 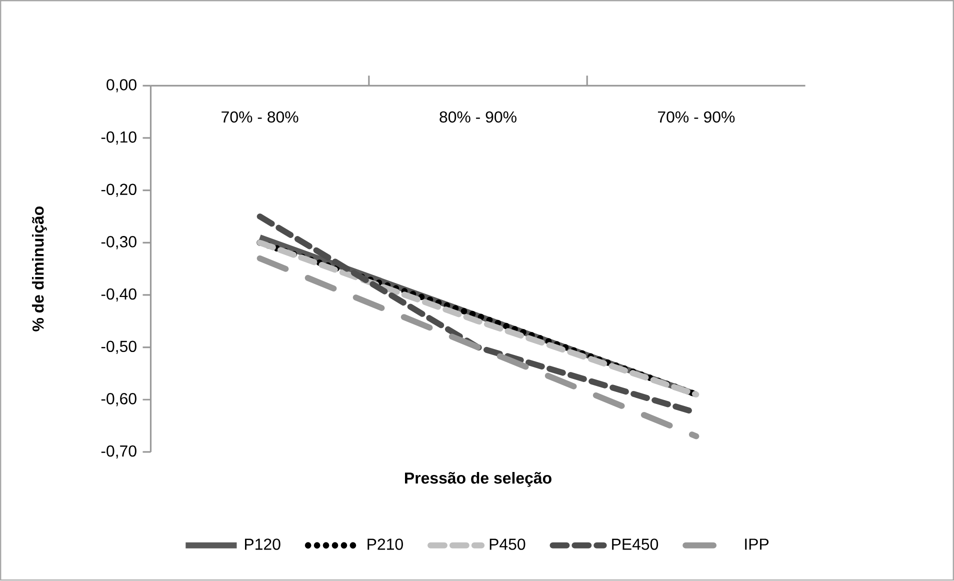 I want to click on y-tick-label: -0,20, so click(x=118, y=191).